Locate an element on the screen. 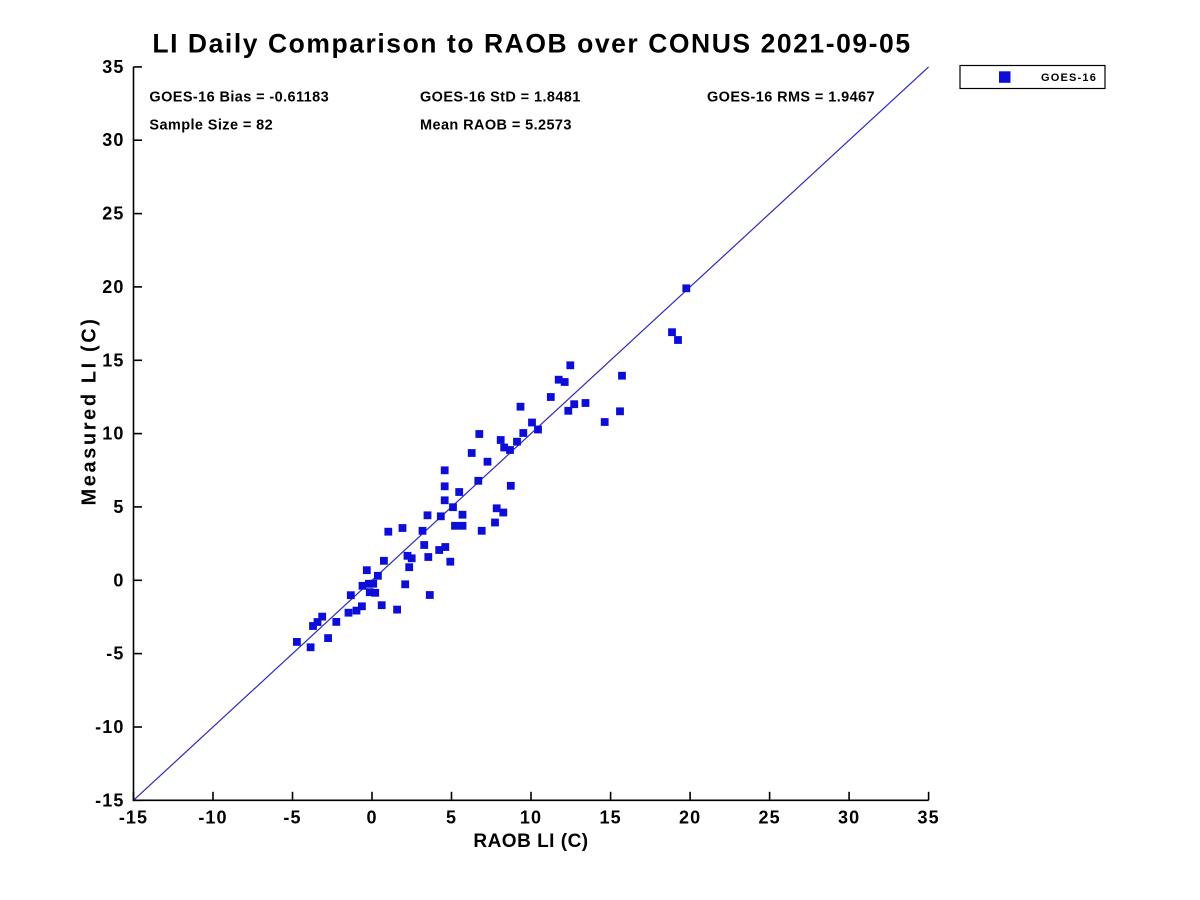 The image size is (1200, 900). svg-text: RAOB LI (C) is located at coordinates (530, 841).